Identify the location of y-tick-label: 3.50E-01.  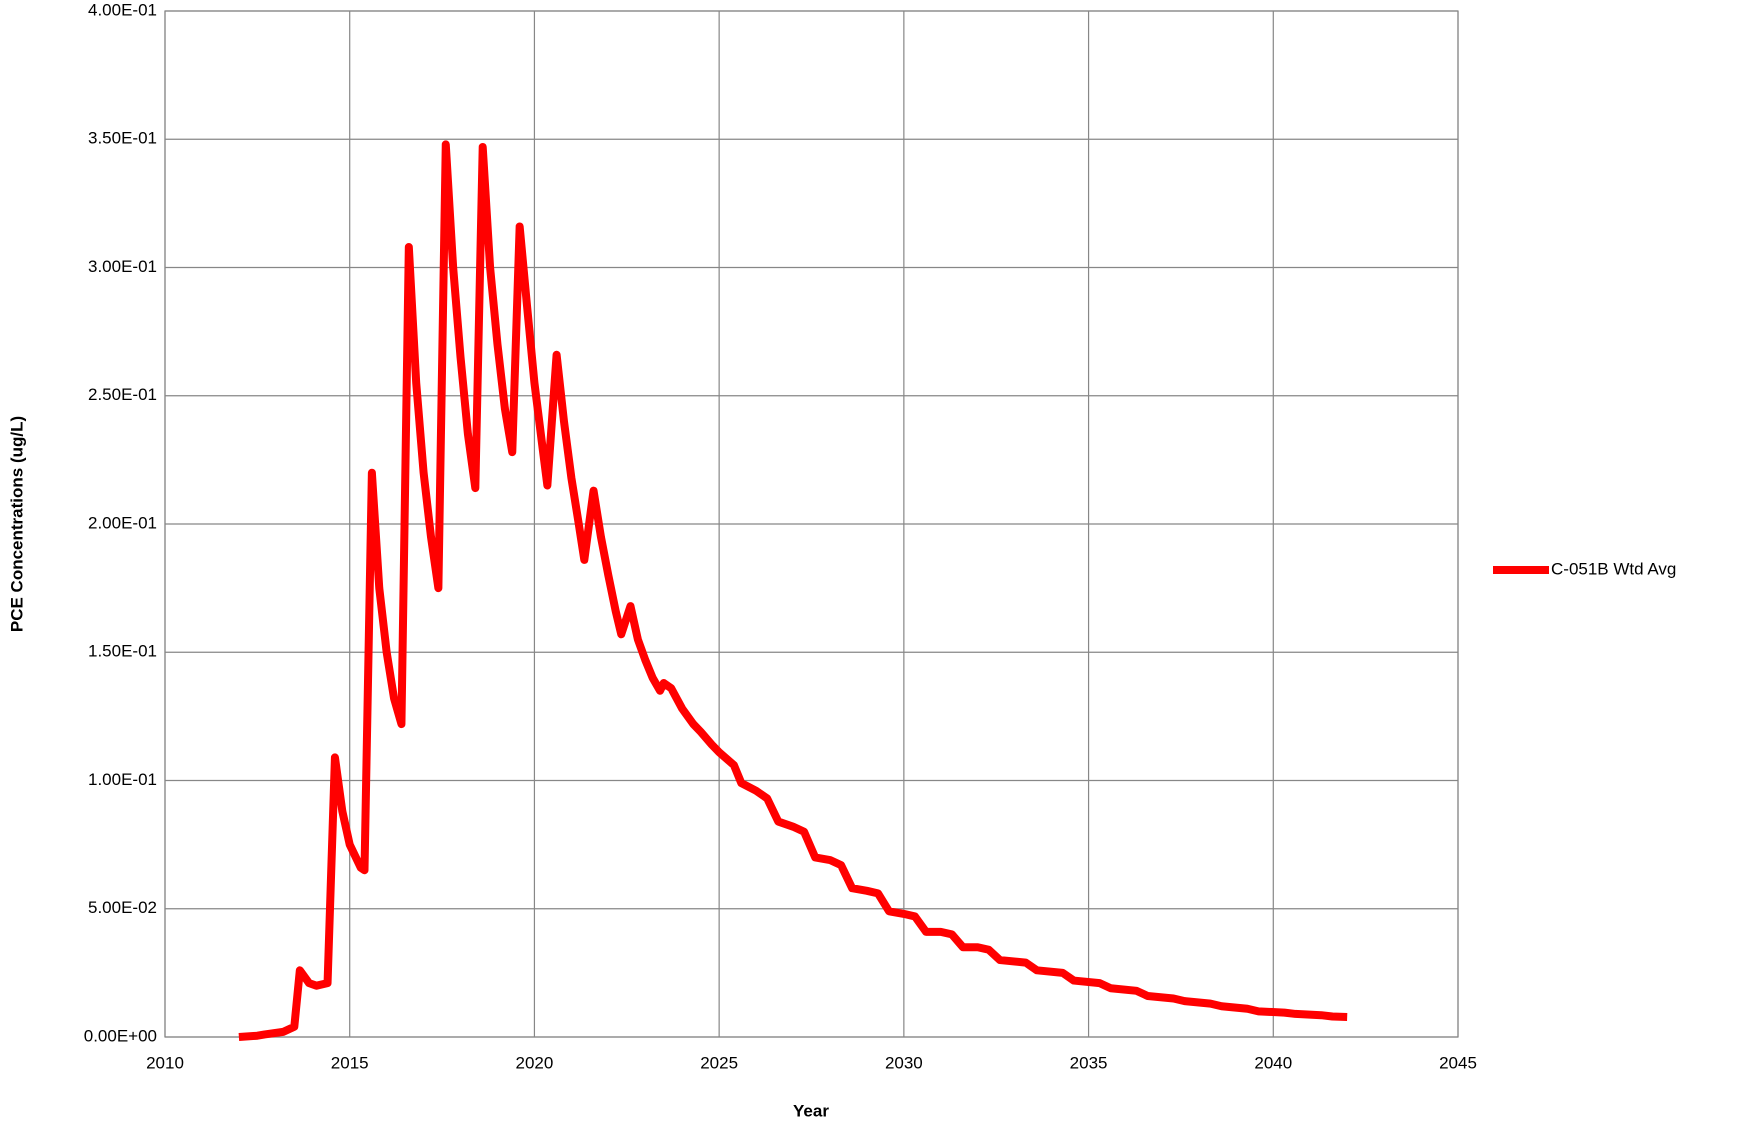
(122, 138).